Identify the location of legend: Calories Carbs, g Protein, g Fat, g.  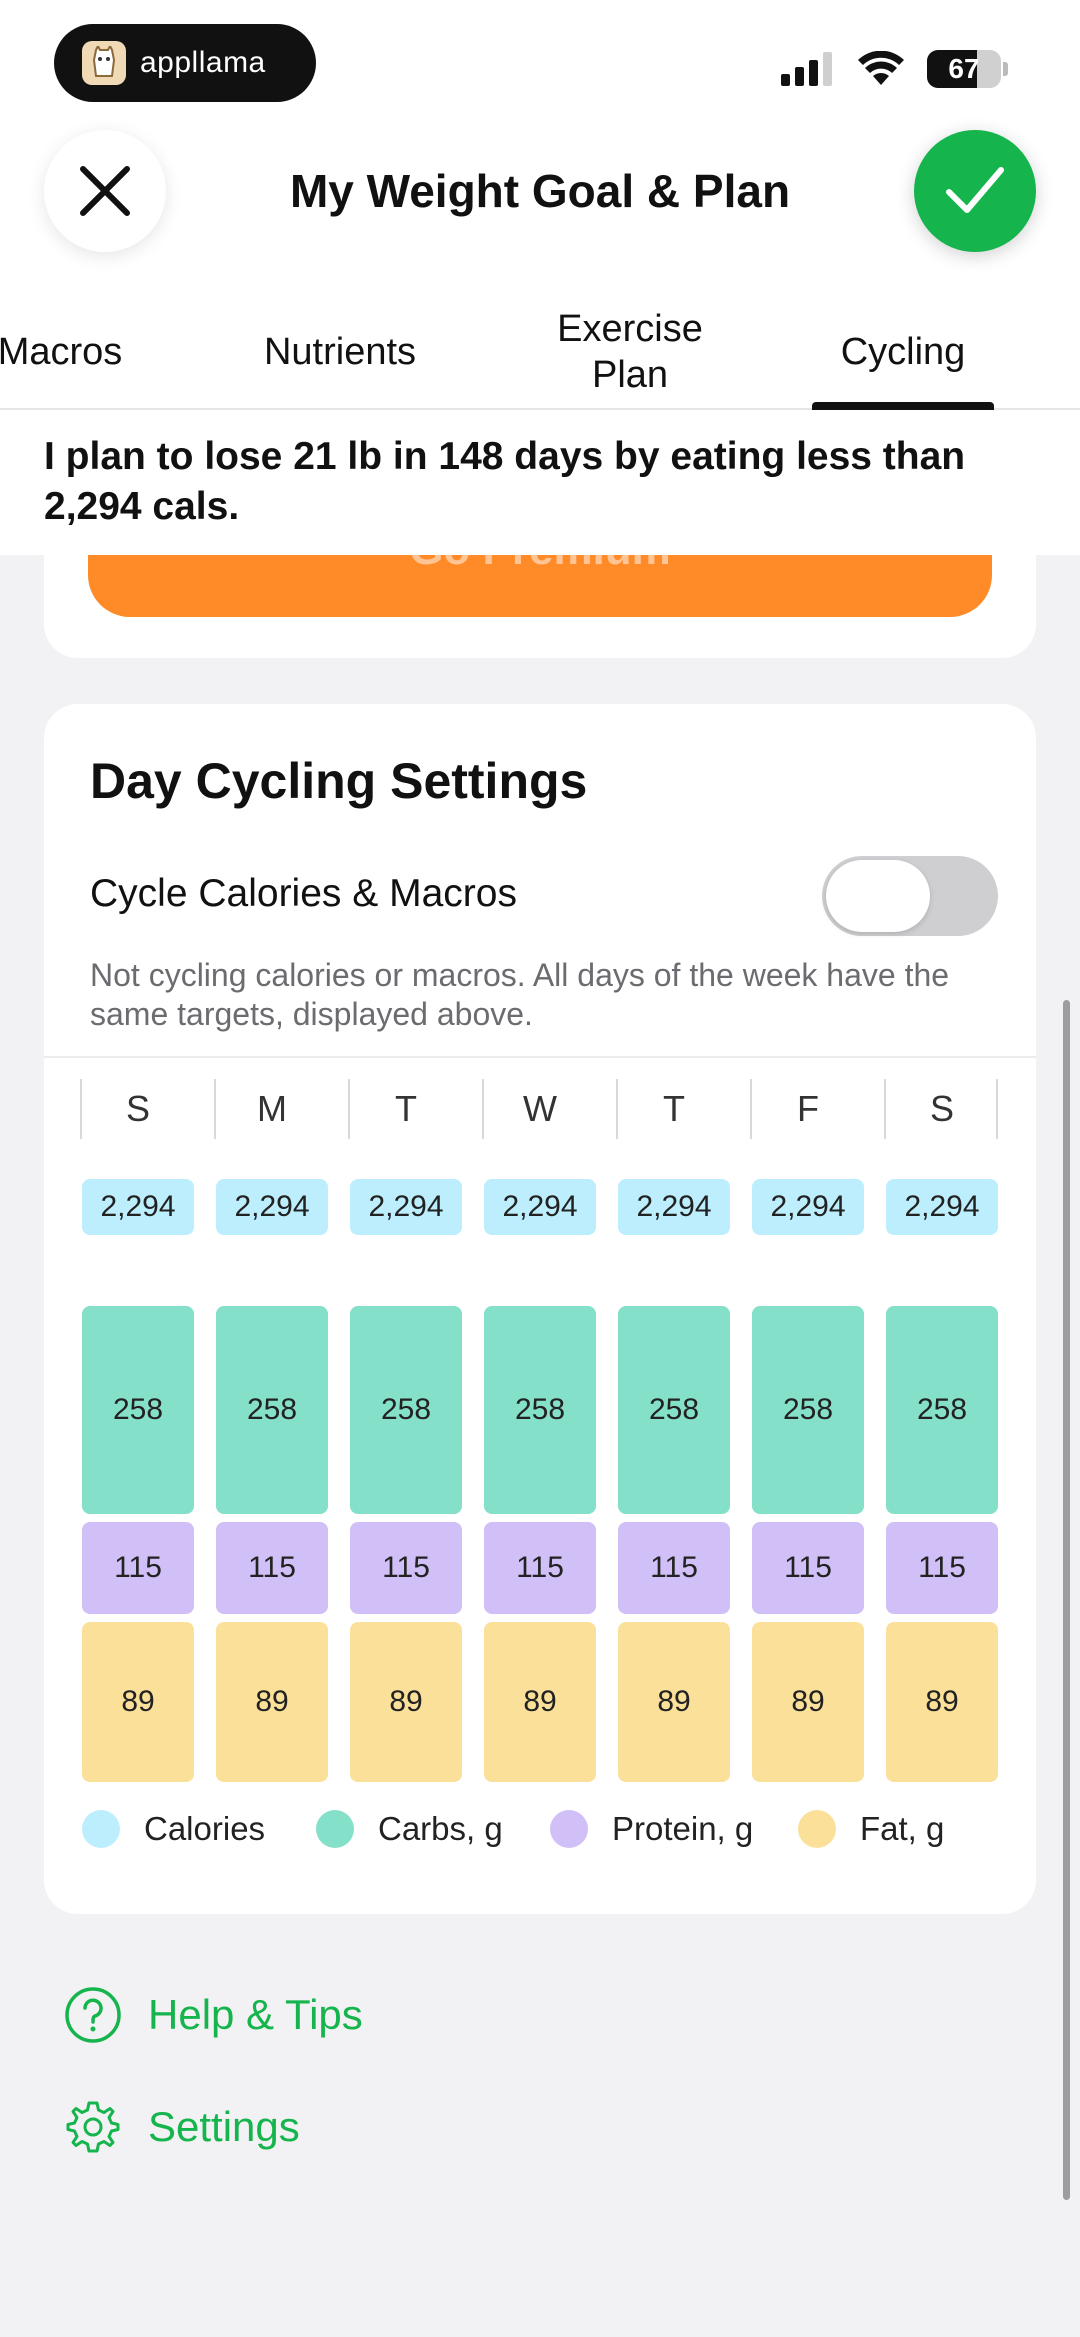
(542, 1833).